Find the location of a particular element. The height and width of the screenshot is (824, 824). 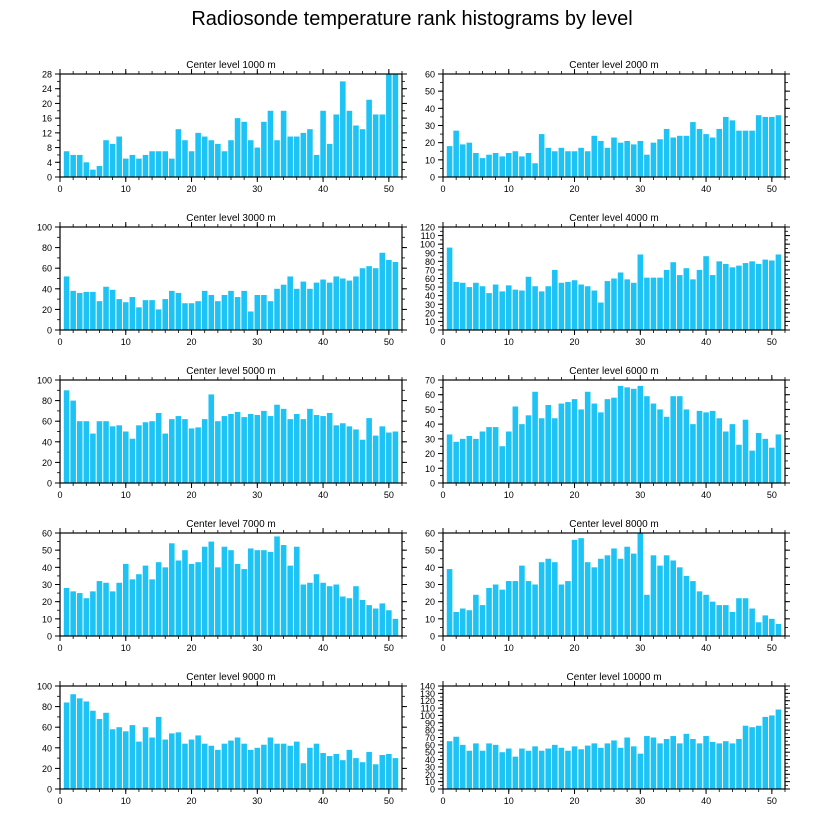

y-tick-label: 10 is located at coordinates (430, 469).